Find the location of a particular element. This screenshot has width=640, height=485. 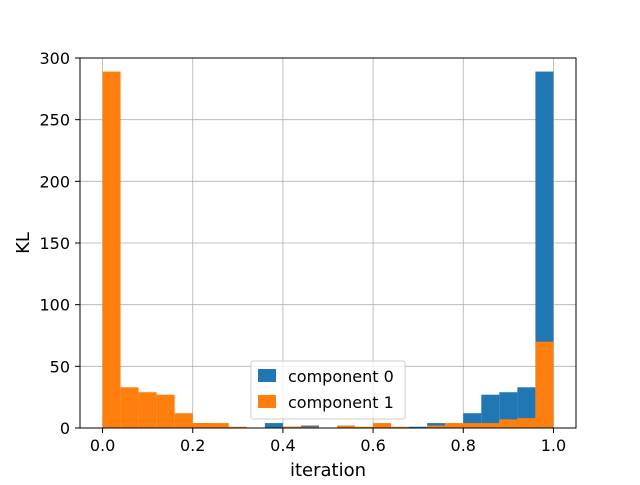

x-tick-label: 0.6 is located at coordinates (372, 445).